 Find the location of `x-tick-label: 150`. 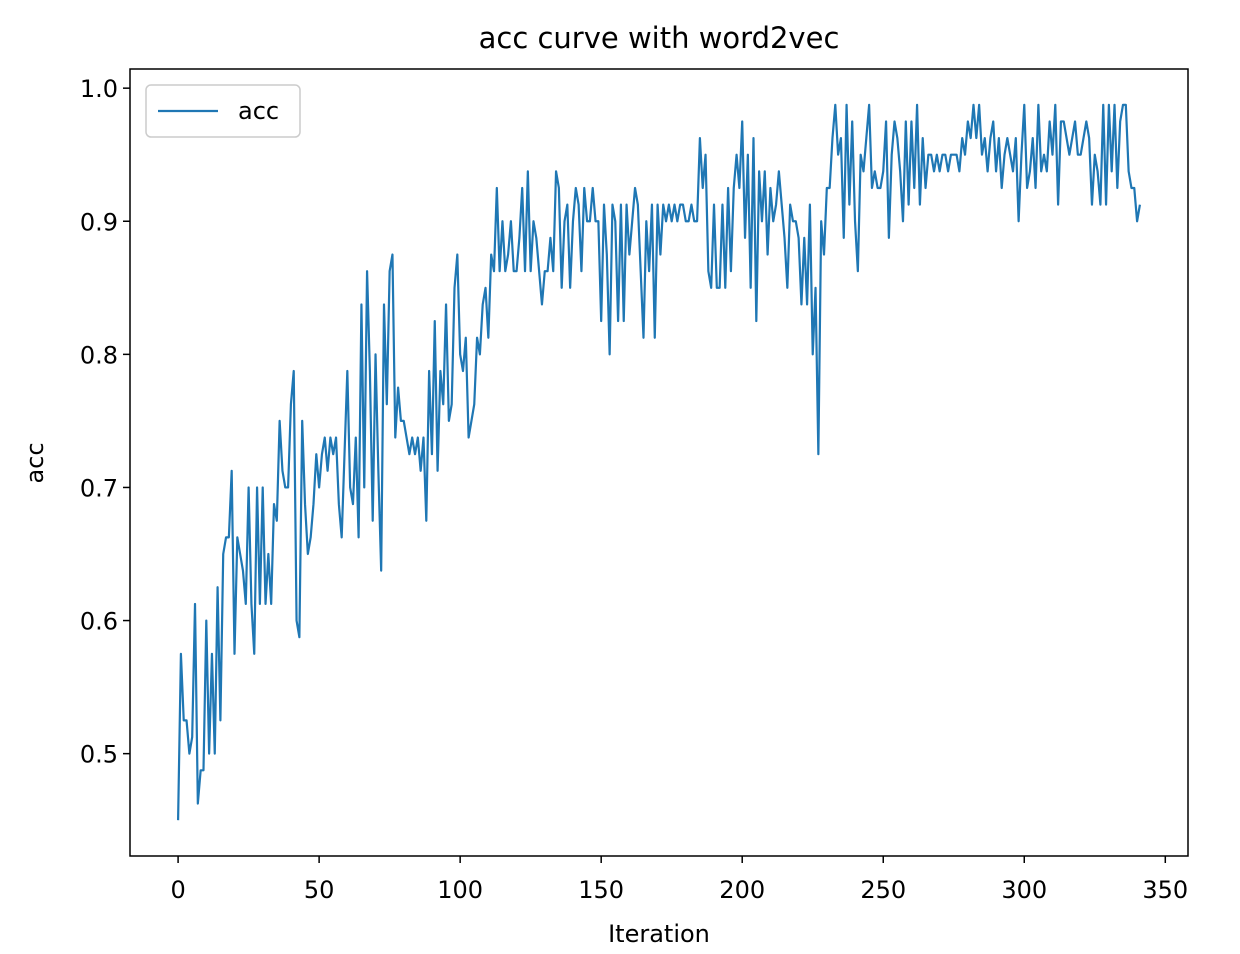

x-tick-label: 150 is located at coordinates (601, 890).